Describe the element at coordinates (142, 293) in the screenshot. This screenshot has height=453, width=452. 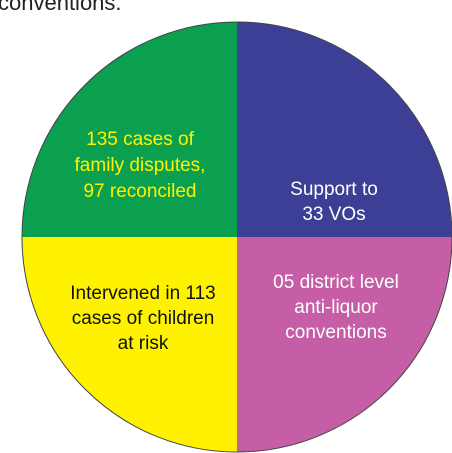
I see `quadrant-text: Intervened in 113` at that location.